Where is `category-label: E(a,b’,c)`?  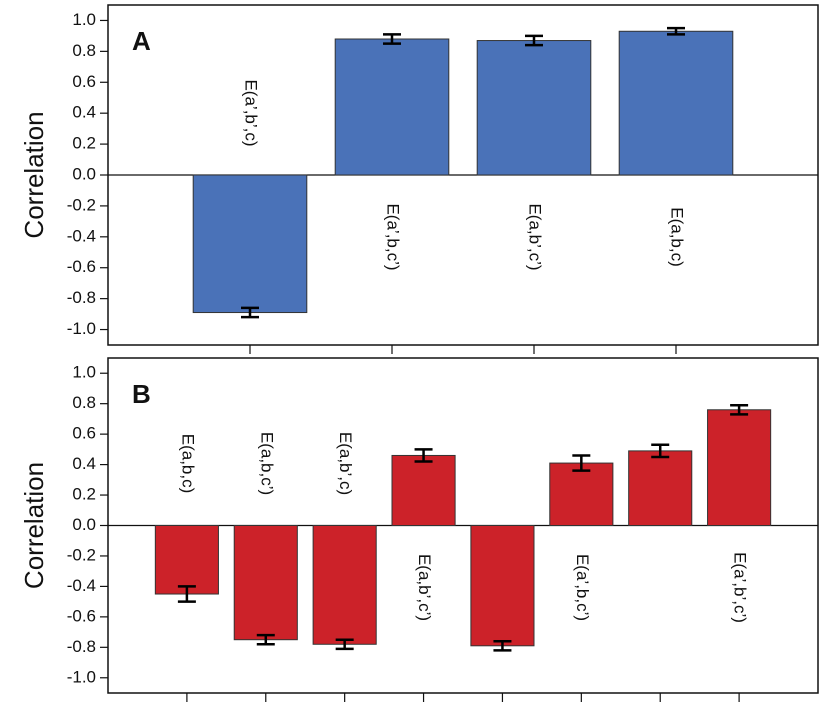 category-label: E(a,b’,c) is located at coordinates (345, 463).